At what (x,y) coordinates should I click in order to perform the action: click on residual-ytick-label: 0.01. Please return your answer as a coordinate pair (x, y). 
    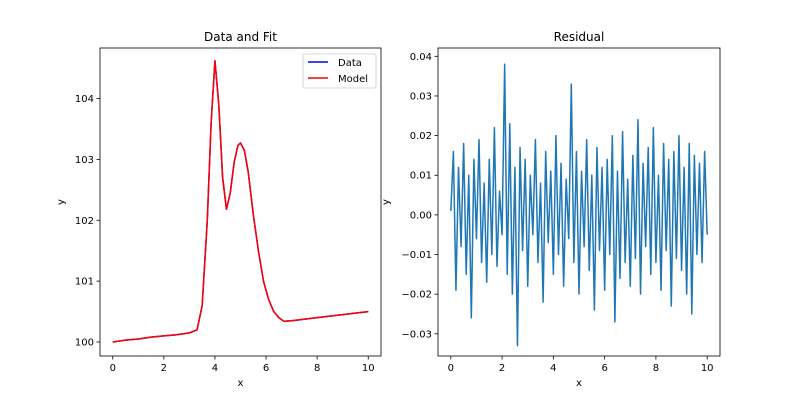
    Looking at the image, I should click on (421, 176).